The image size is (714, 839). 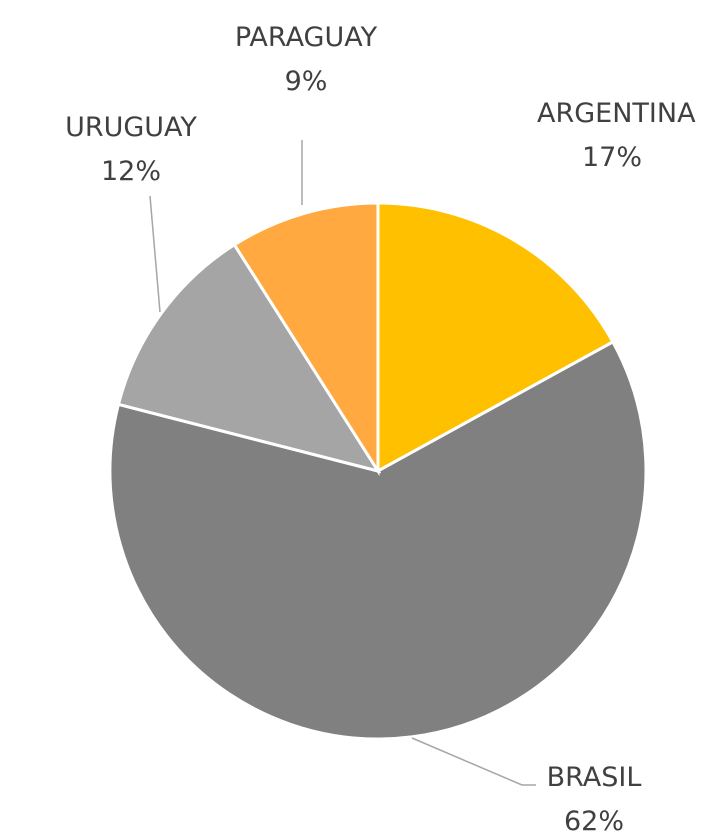 I want to click on category-label: BRASIL, so click(x=594, y=777).